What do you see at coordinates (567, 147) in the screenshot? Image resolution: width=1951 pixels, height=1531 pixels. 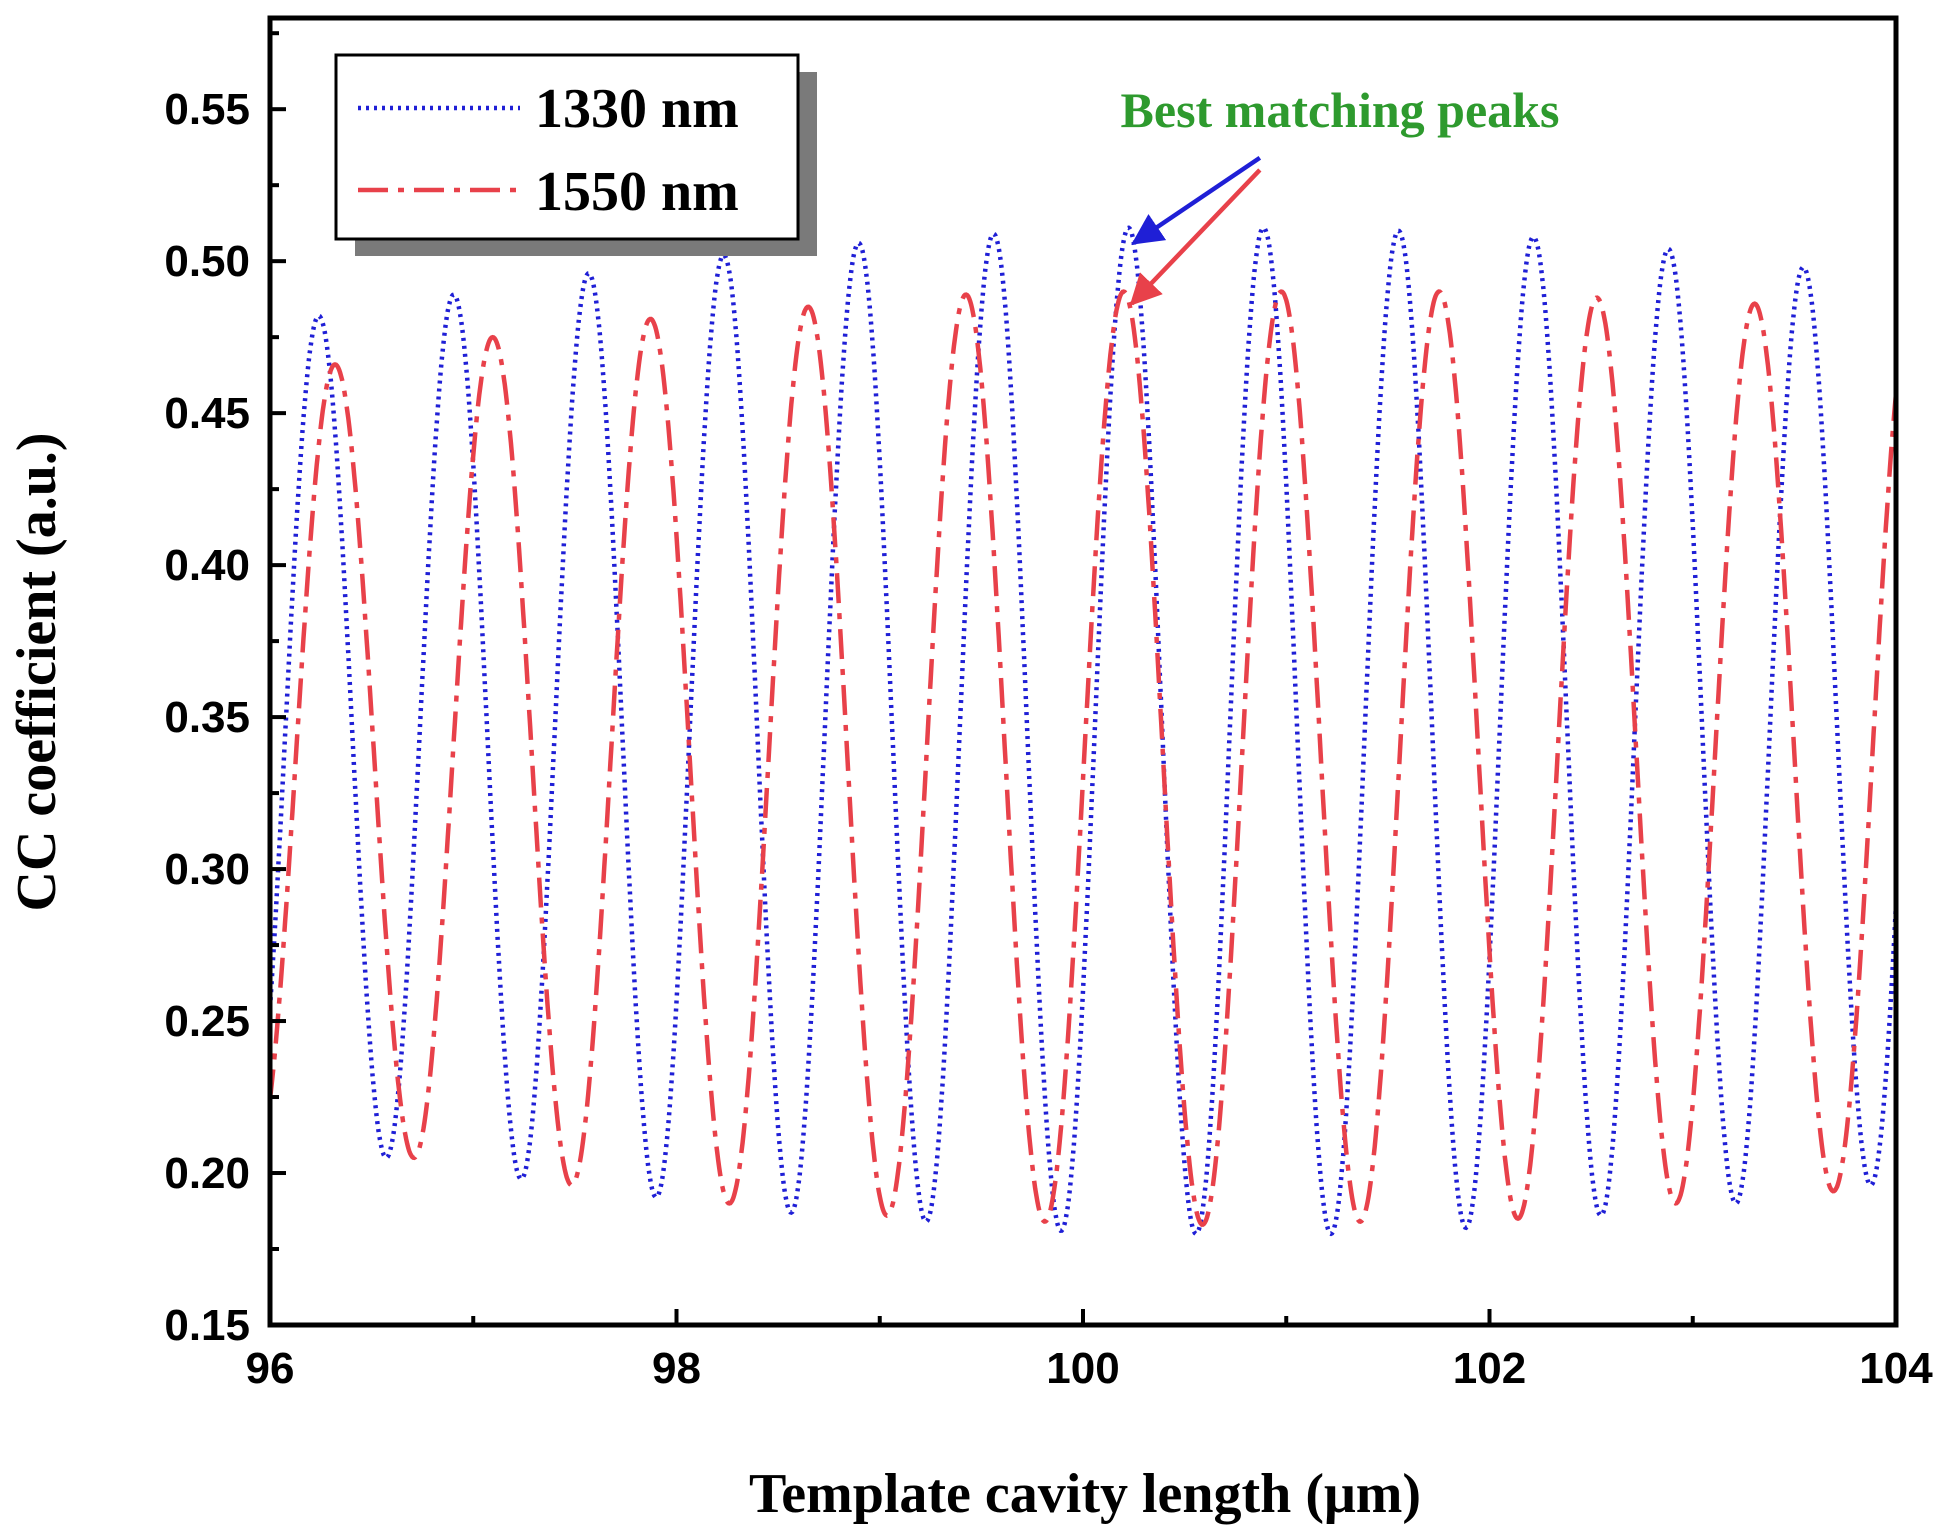 I see `legend-box` at bounding box center [567, 147].